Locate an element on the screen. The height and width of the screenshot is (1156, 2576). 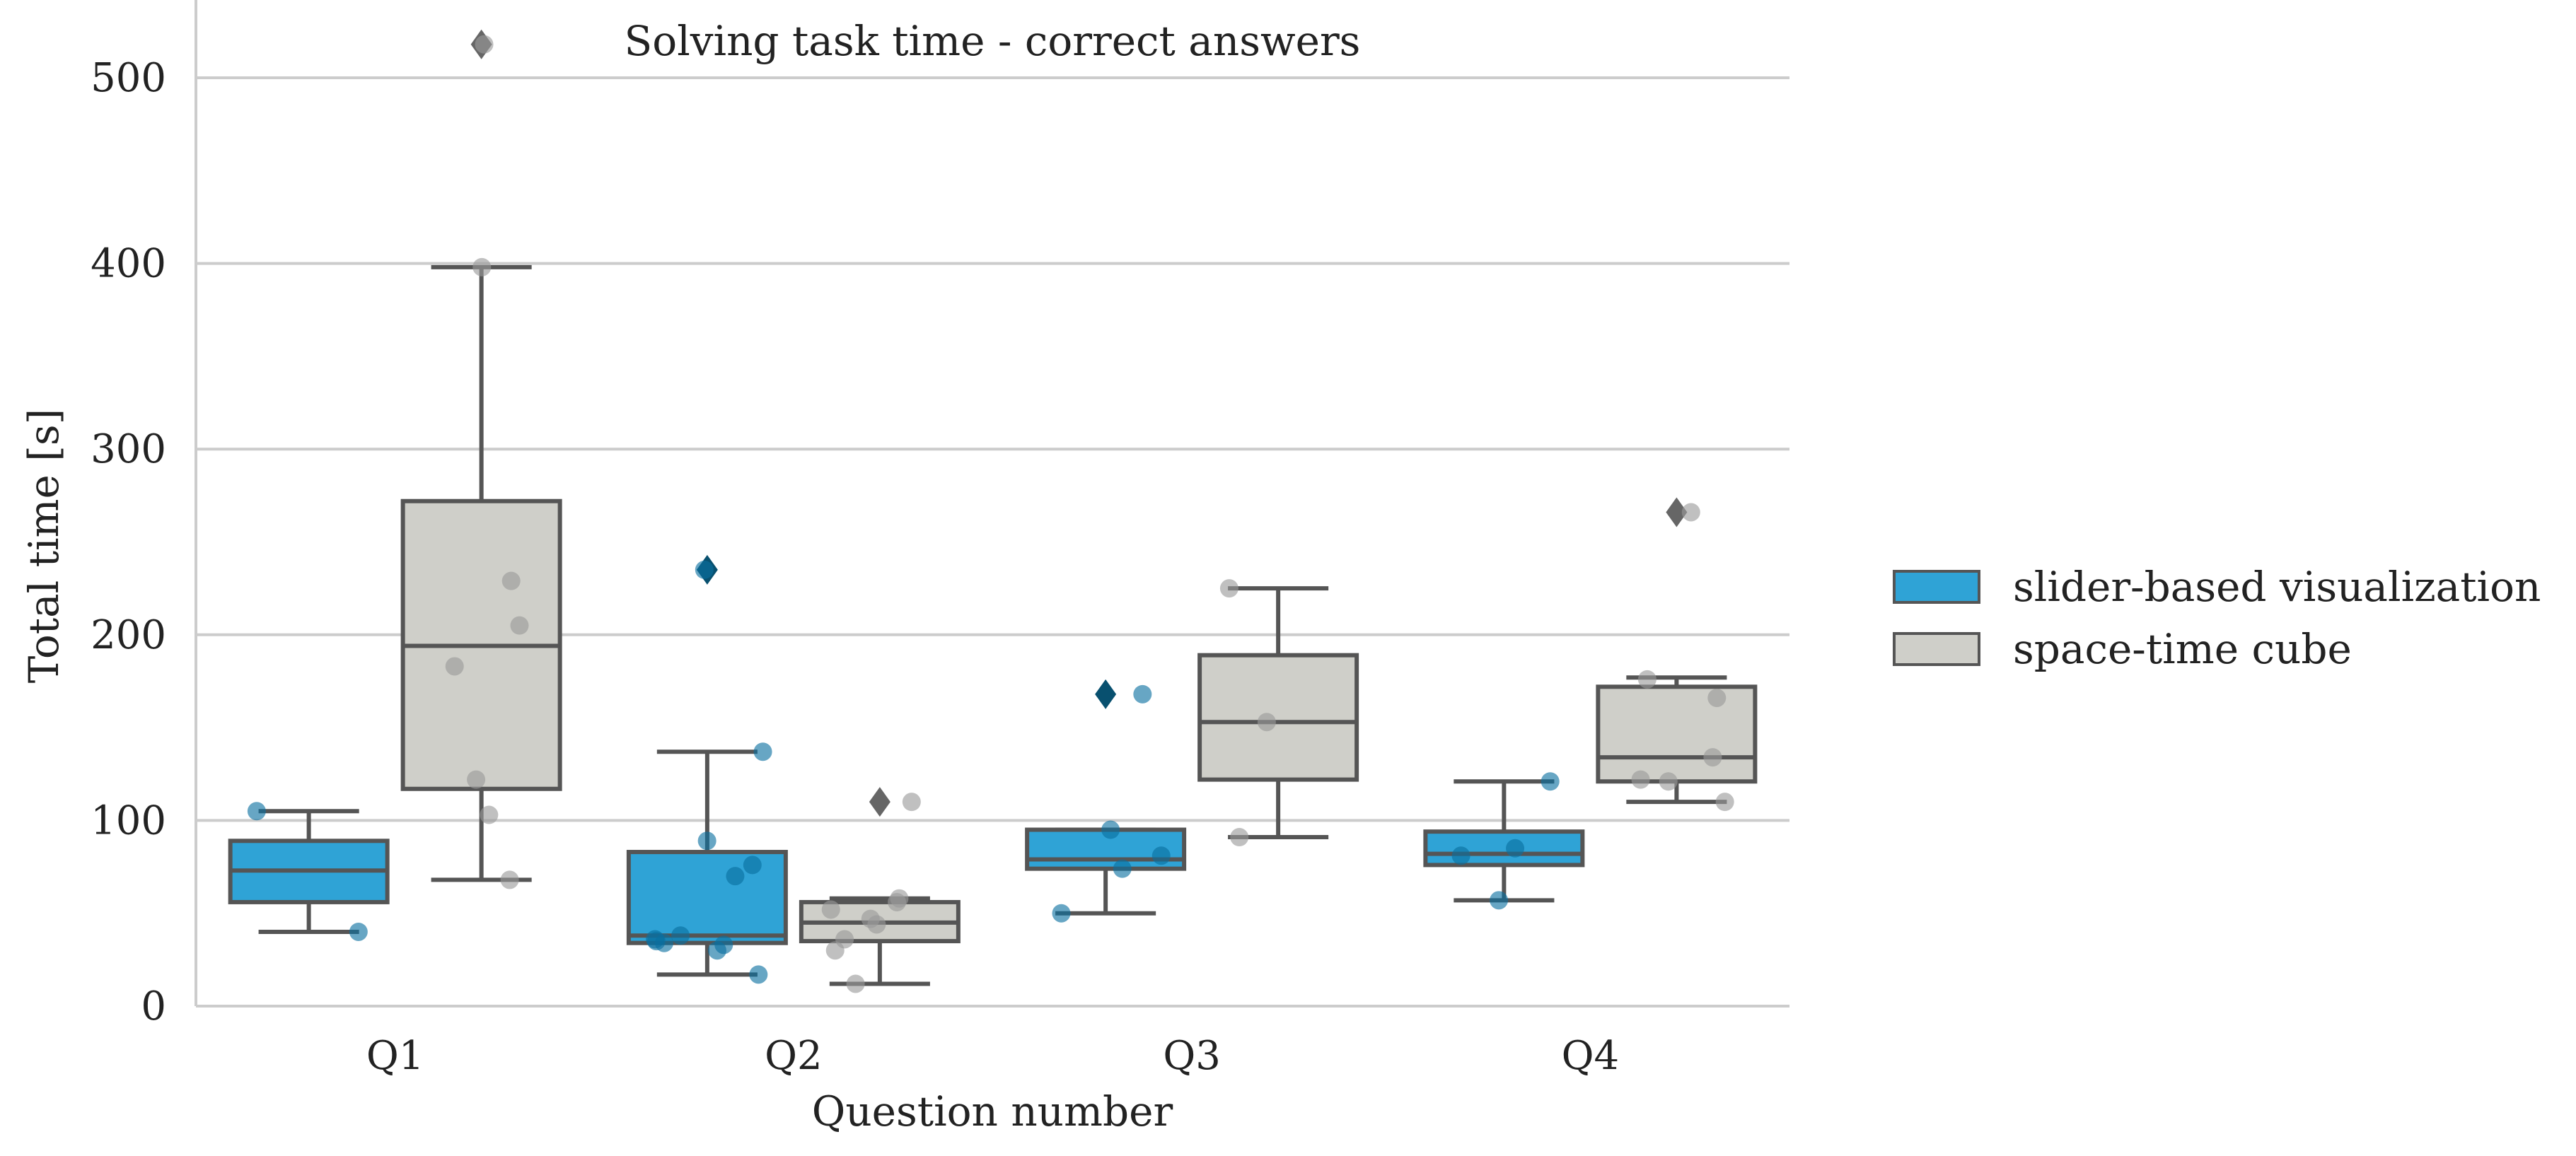
x-tick-label: Q2 is located at coordinates (794, 1056).